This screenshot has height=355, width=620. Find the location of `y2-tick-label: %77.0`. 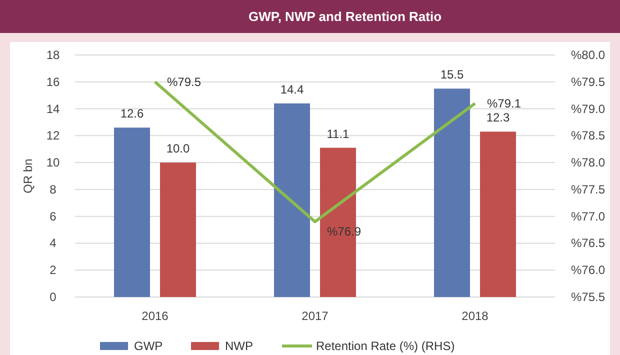

y2-tick-label: %77.0 is located at coordinates (588, 216).